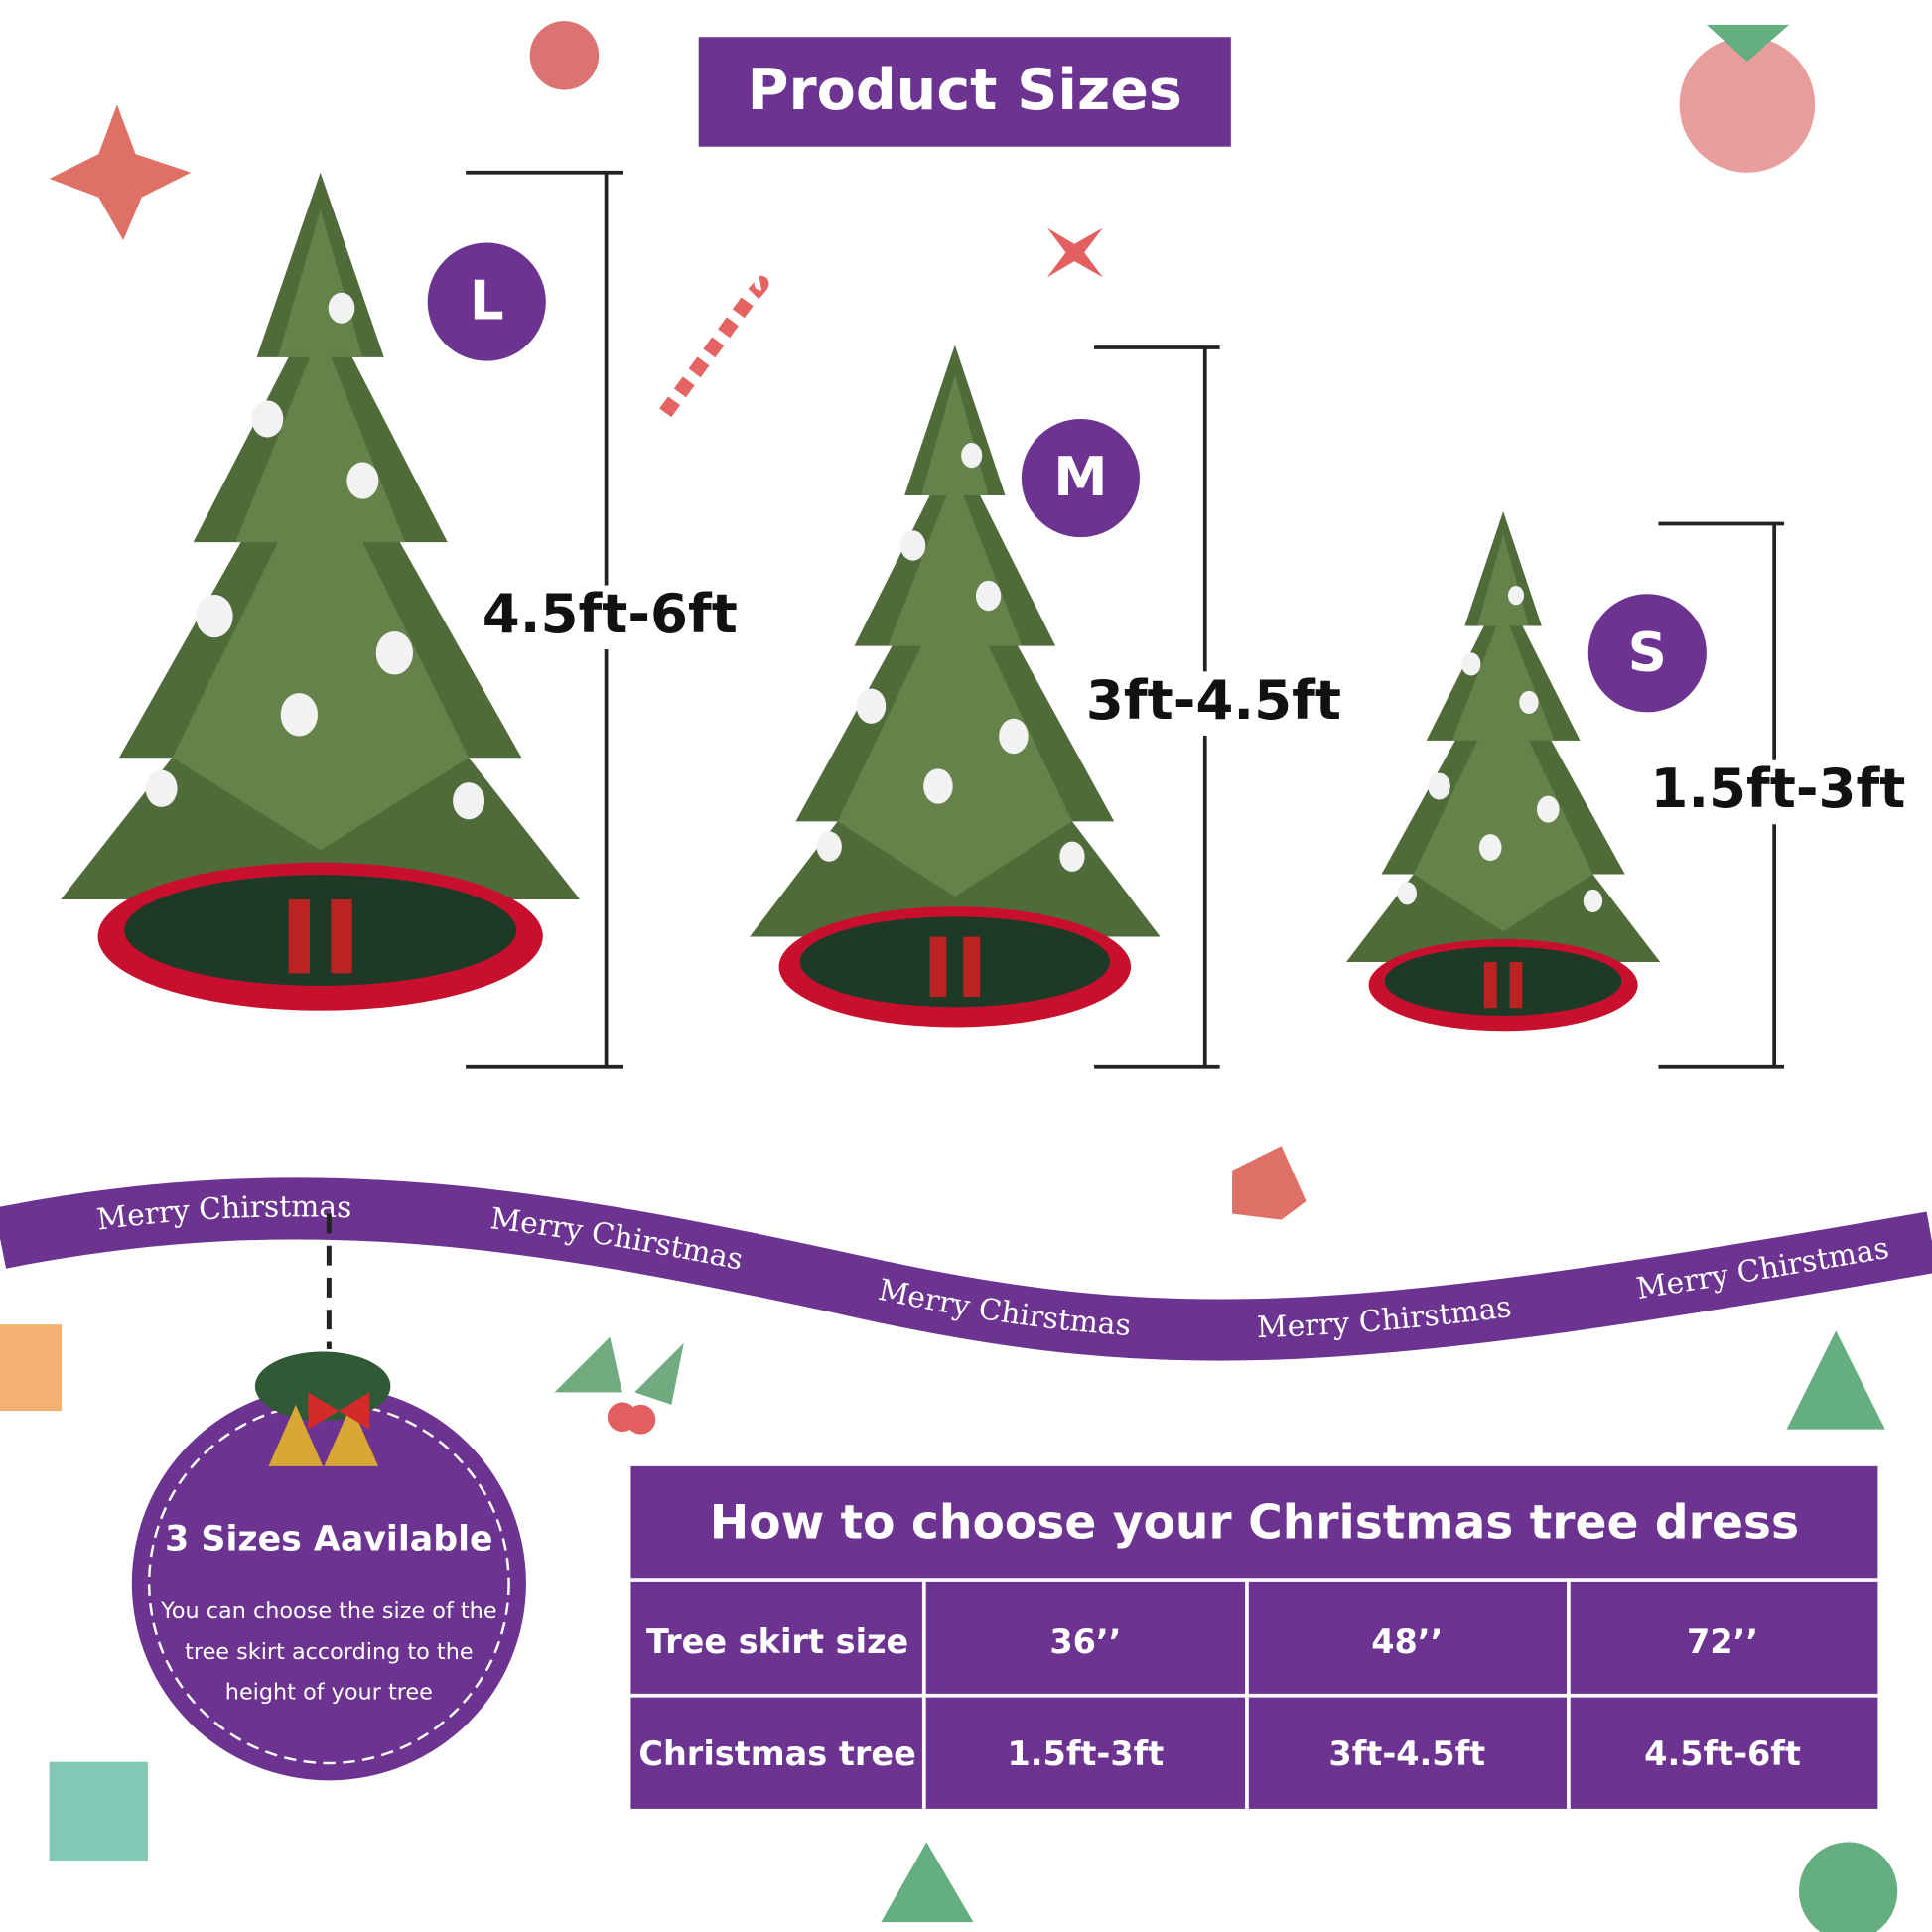 Image resolution: width=1932 pixels, height=1932 pixels. I want to click on table-cell: 36’’, so click(1085, 1642).